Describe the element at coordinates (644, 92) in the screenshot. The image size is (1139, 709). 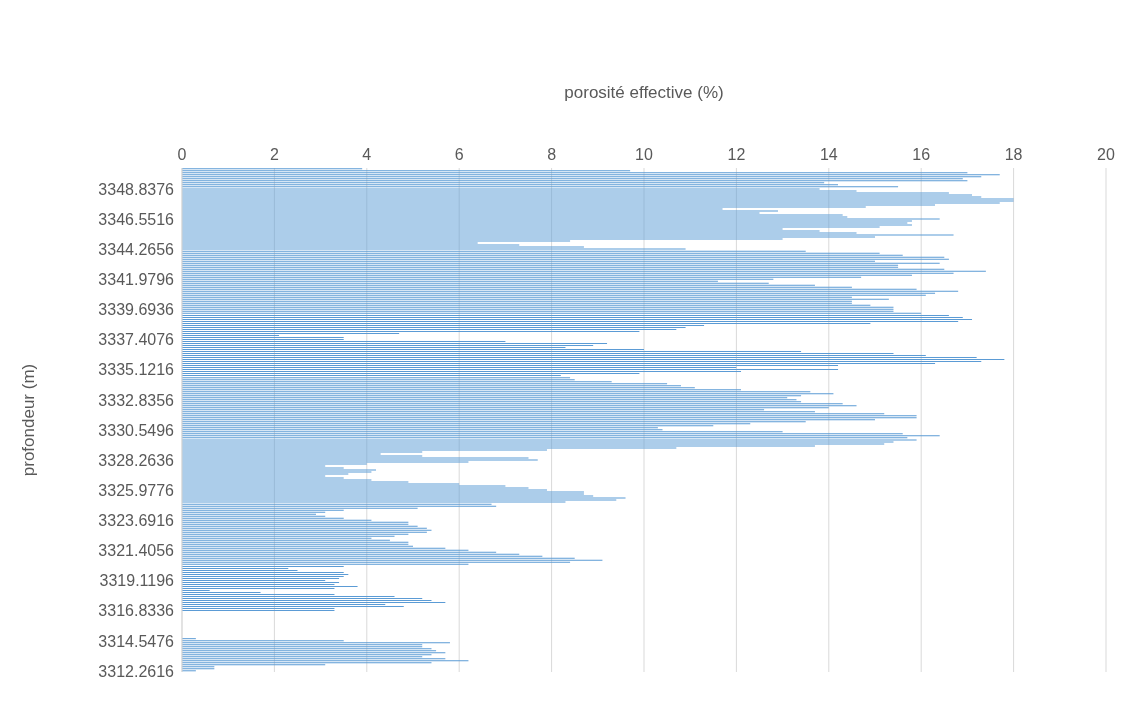
I see `x-axis-title: porosité effective (%)` at that location.